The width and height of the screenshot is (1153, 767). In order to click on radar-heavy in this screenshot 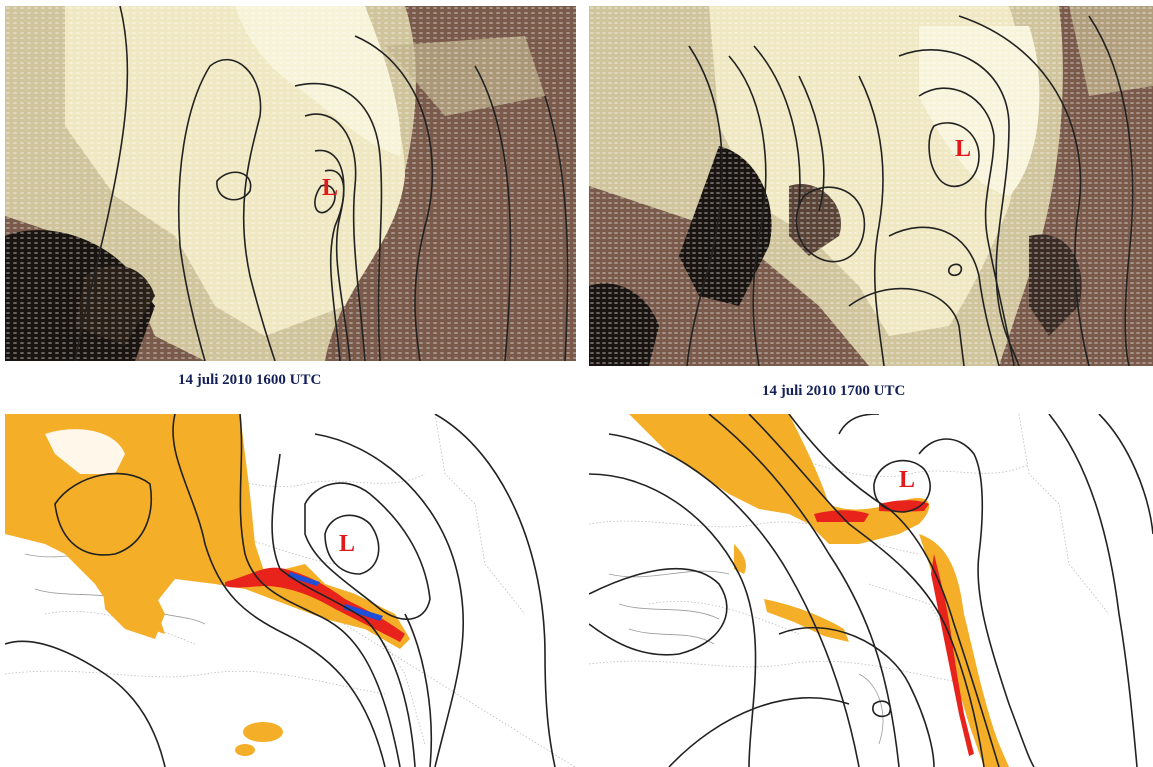, I will do `click(335, 596)`.